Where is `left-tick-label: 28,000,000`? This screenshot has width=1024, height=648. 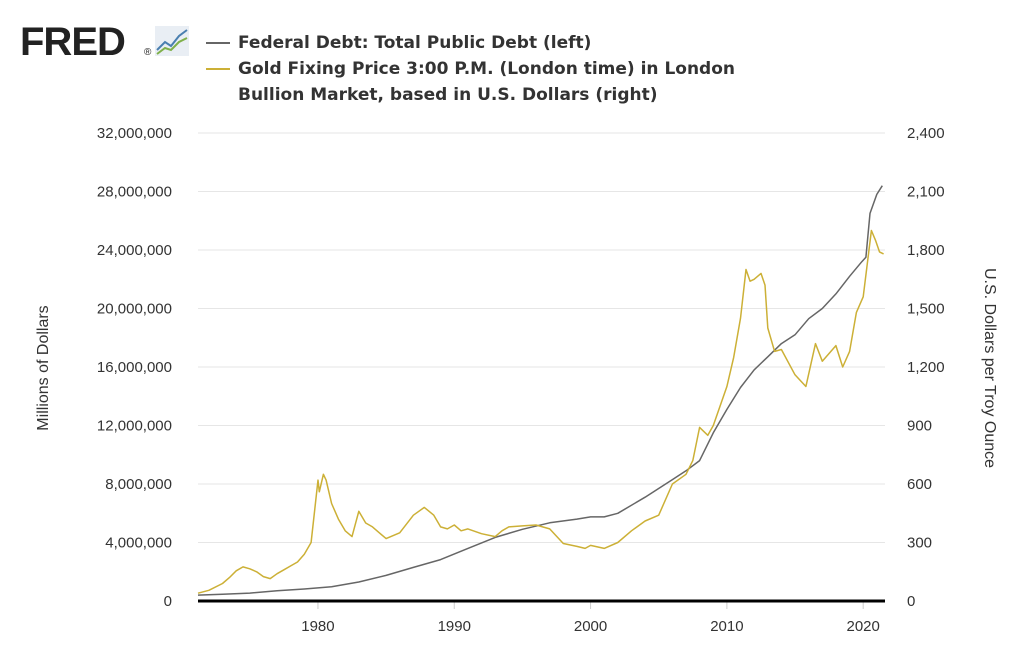 left-tick-label: 28,000,000 is located at coordinates (134, 192).